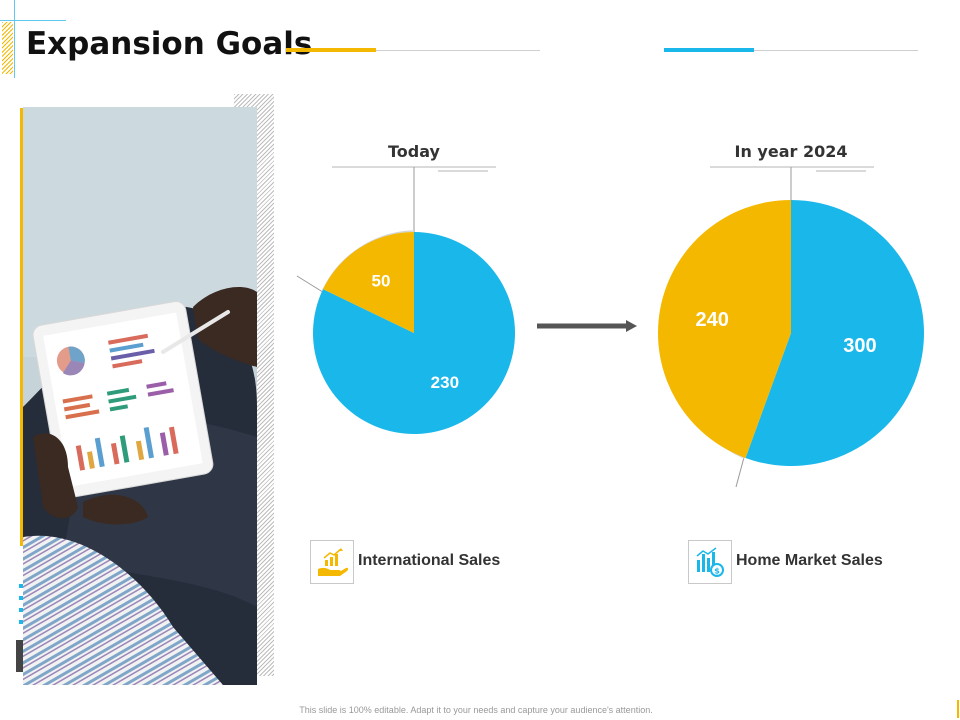 This screenshot has height=720, width=960. Describe the element at coordinates (809, 560) in the screenshot. I see `legend-label: Home Market Sales` at that location.